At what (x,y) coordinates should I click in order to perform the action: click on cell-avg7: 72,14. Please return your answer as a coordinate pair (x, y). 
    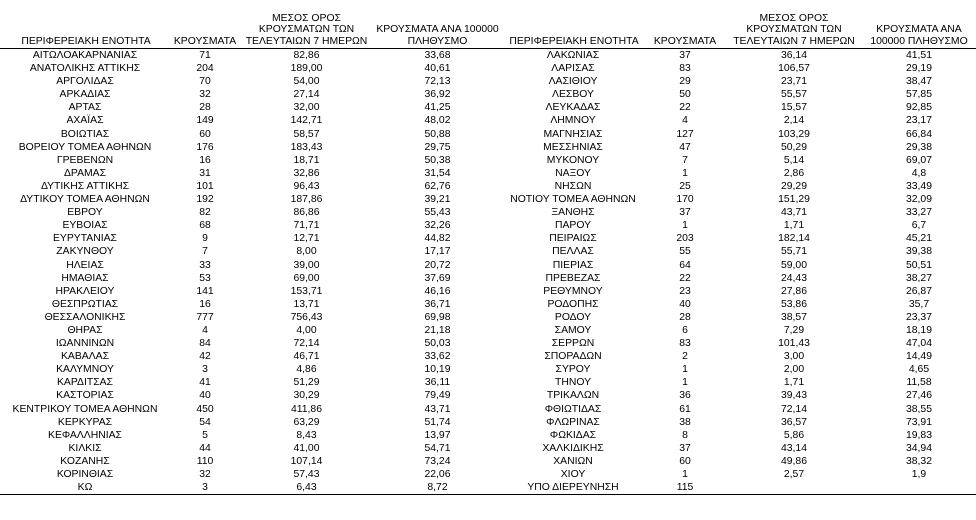
    Looking at the image, I should click on (306, 344).